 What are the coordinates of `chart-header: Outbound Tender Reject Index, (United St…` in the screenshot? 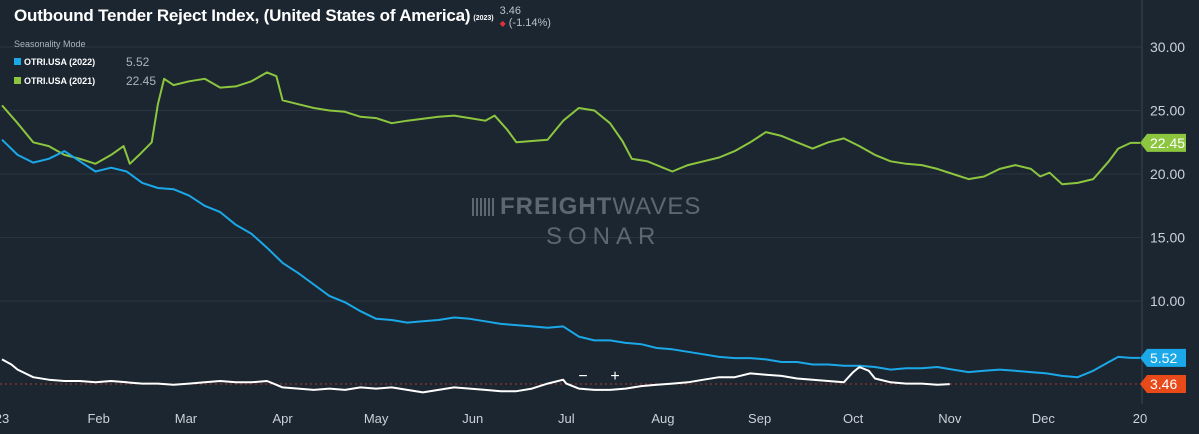 It's located at (282, 17).